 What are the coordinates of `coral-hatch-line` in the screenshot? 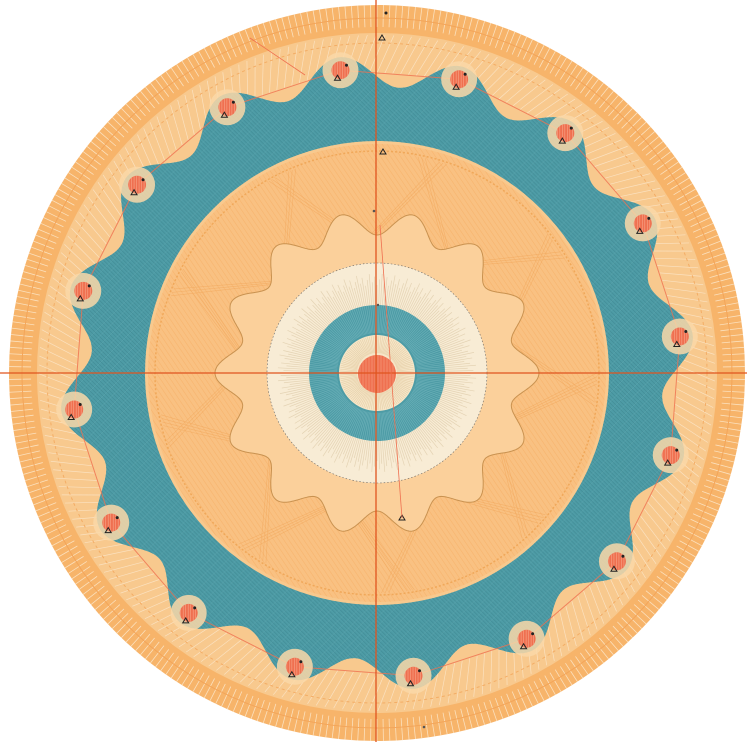 It's located at (376, 374).